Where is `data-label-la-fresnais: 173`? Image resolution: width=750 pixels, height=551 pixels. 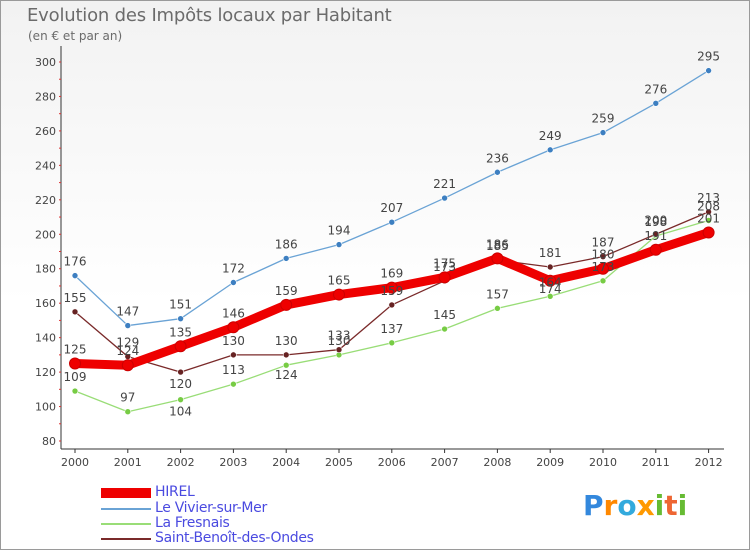
data-label-la-fresnais: 173 is located at coordinates (603, 267).